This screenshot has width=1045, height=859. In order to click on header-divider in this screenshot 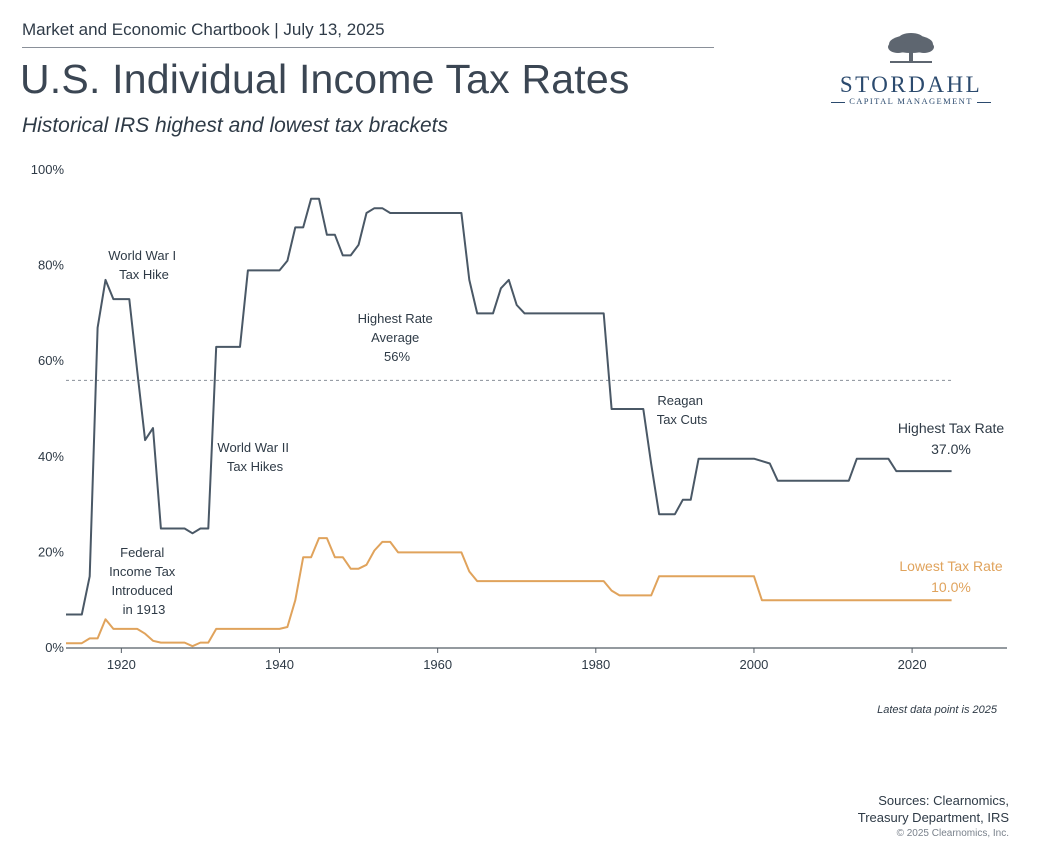, I will do `click(368, 47)`.